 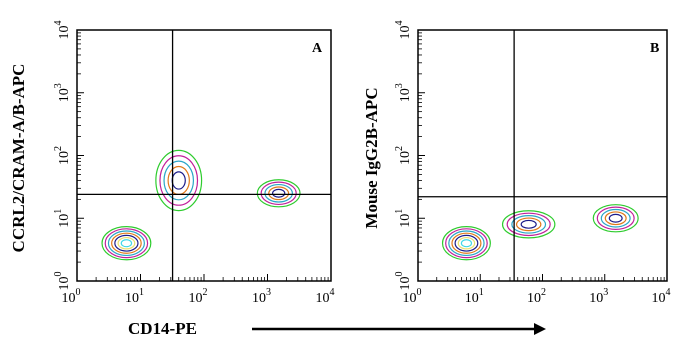 What do you see at coordinates (399, 329) in the screenshot?
I see `right-arrow-icon` at bounding box center [399, 329].